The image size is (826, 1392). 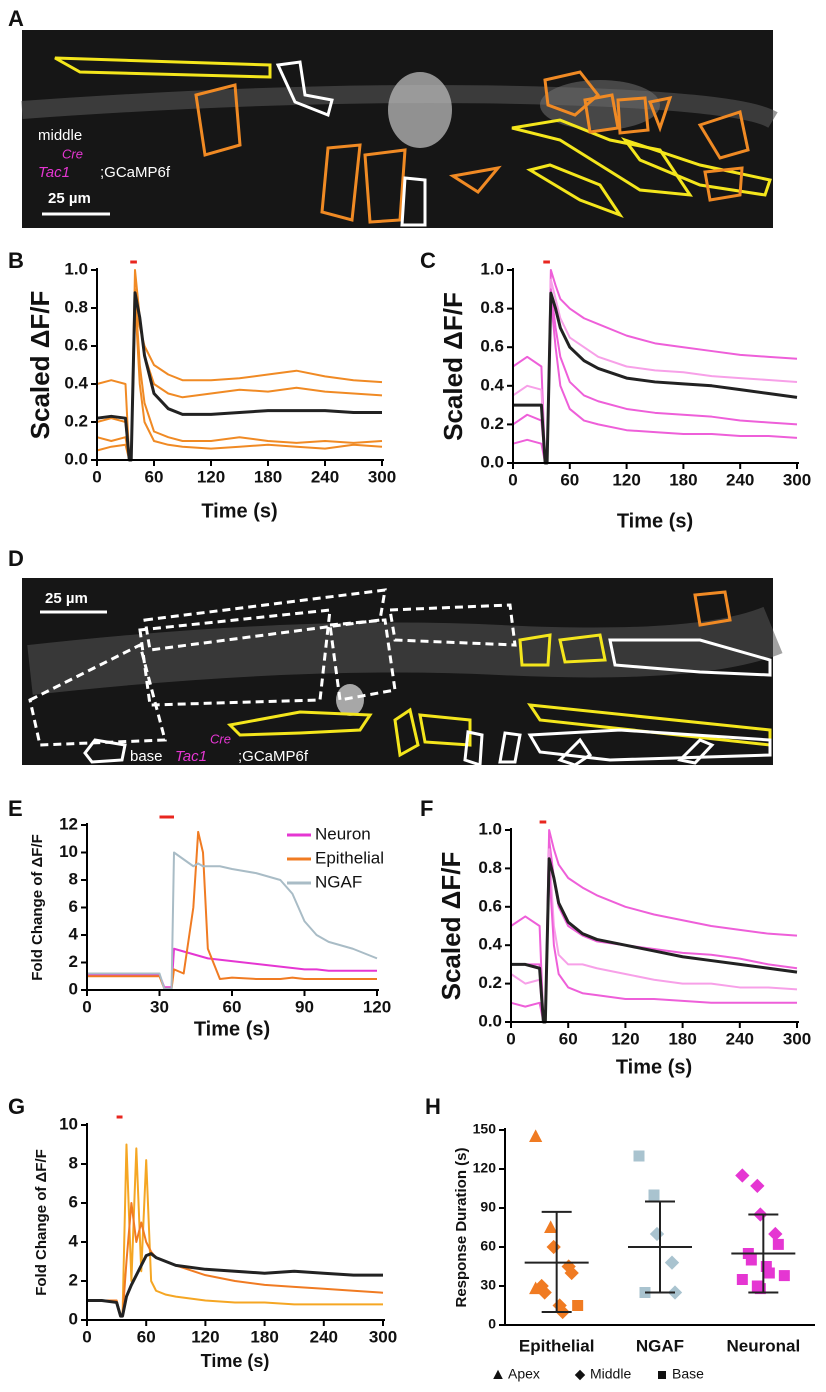 I want to click on legend-label: Base, so click(x=688, y=1374).